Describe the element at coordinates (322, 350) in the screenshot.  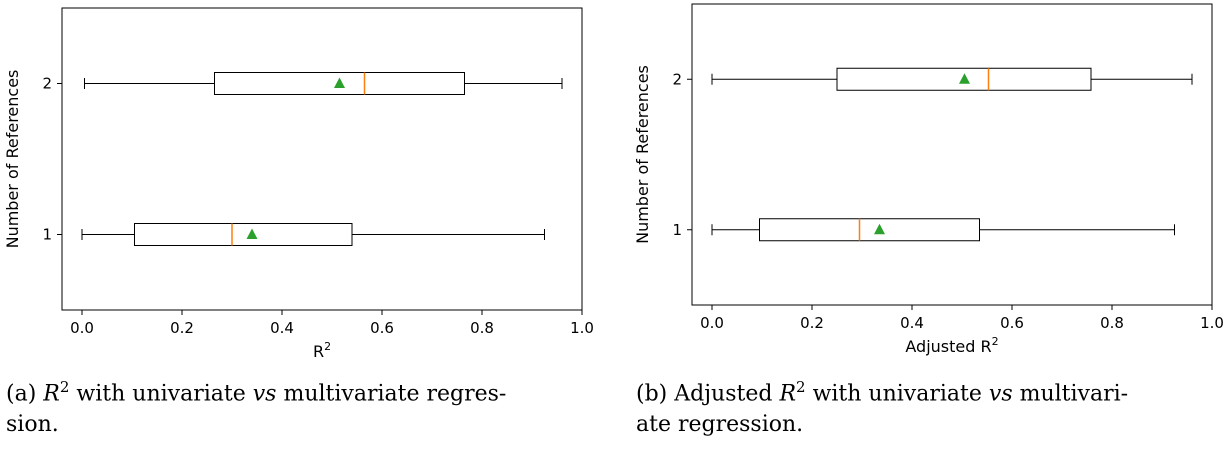
I see `x-axis-label: R2` at that location.